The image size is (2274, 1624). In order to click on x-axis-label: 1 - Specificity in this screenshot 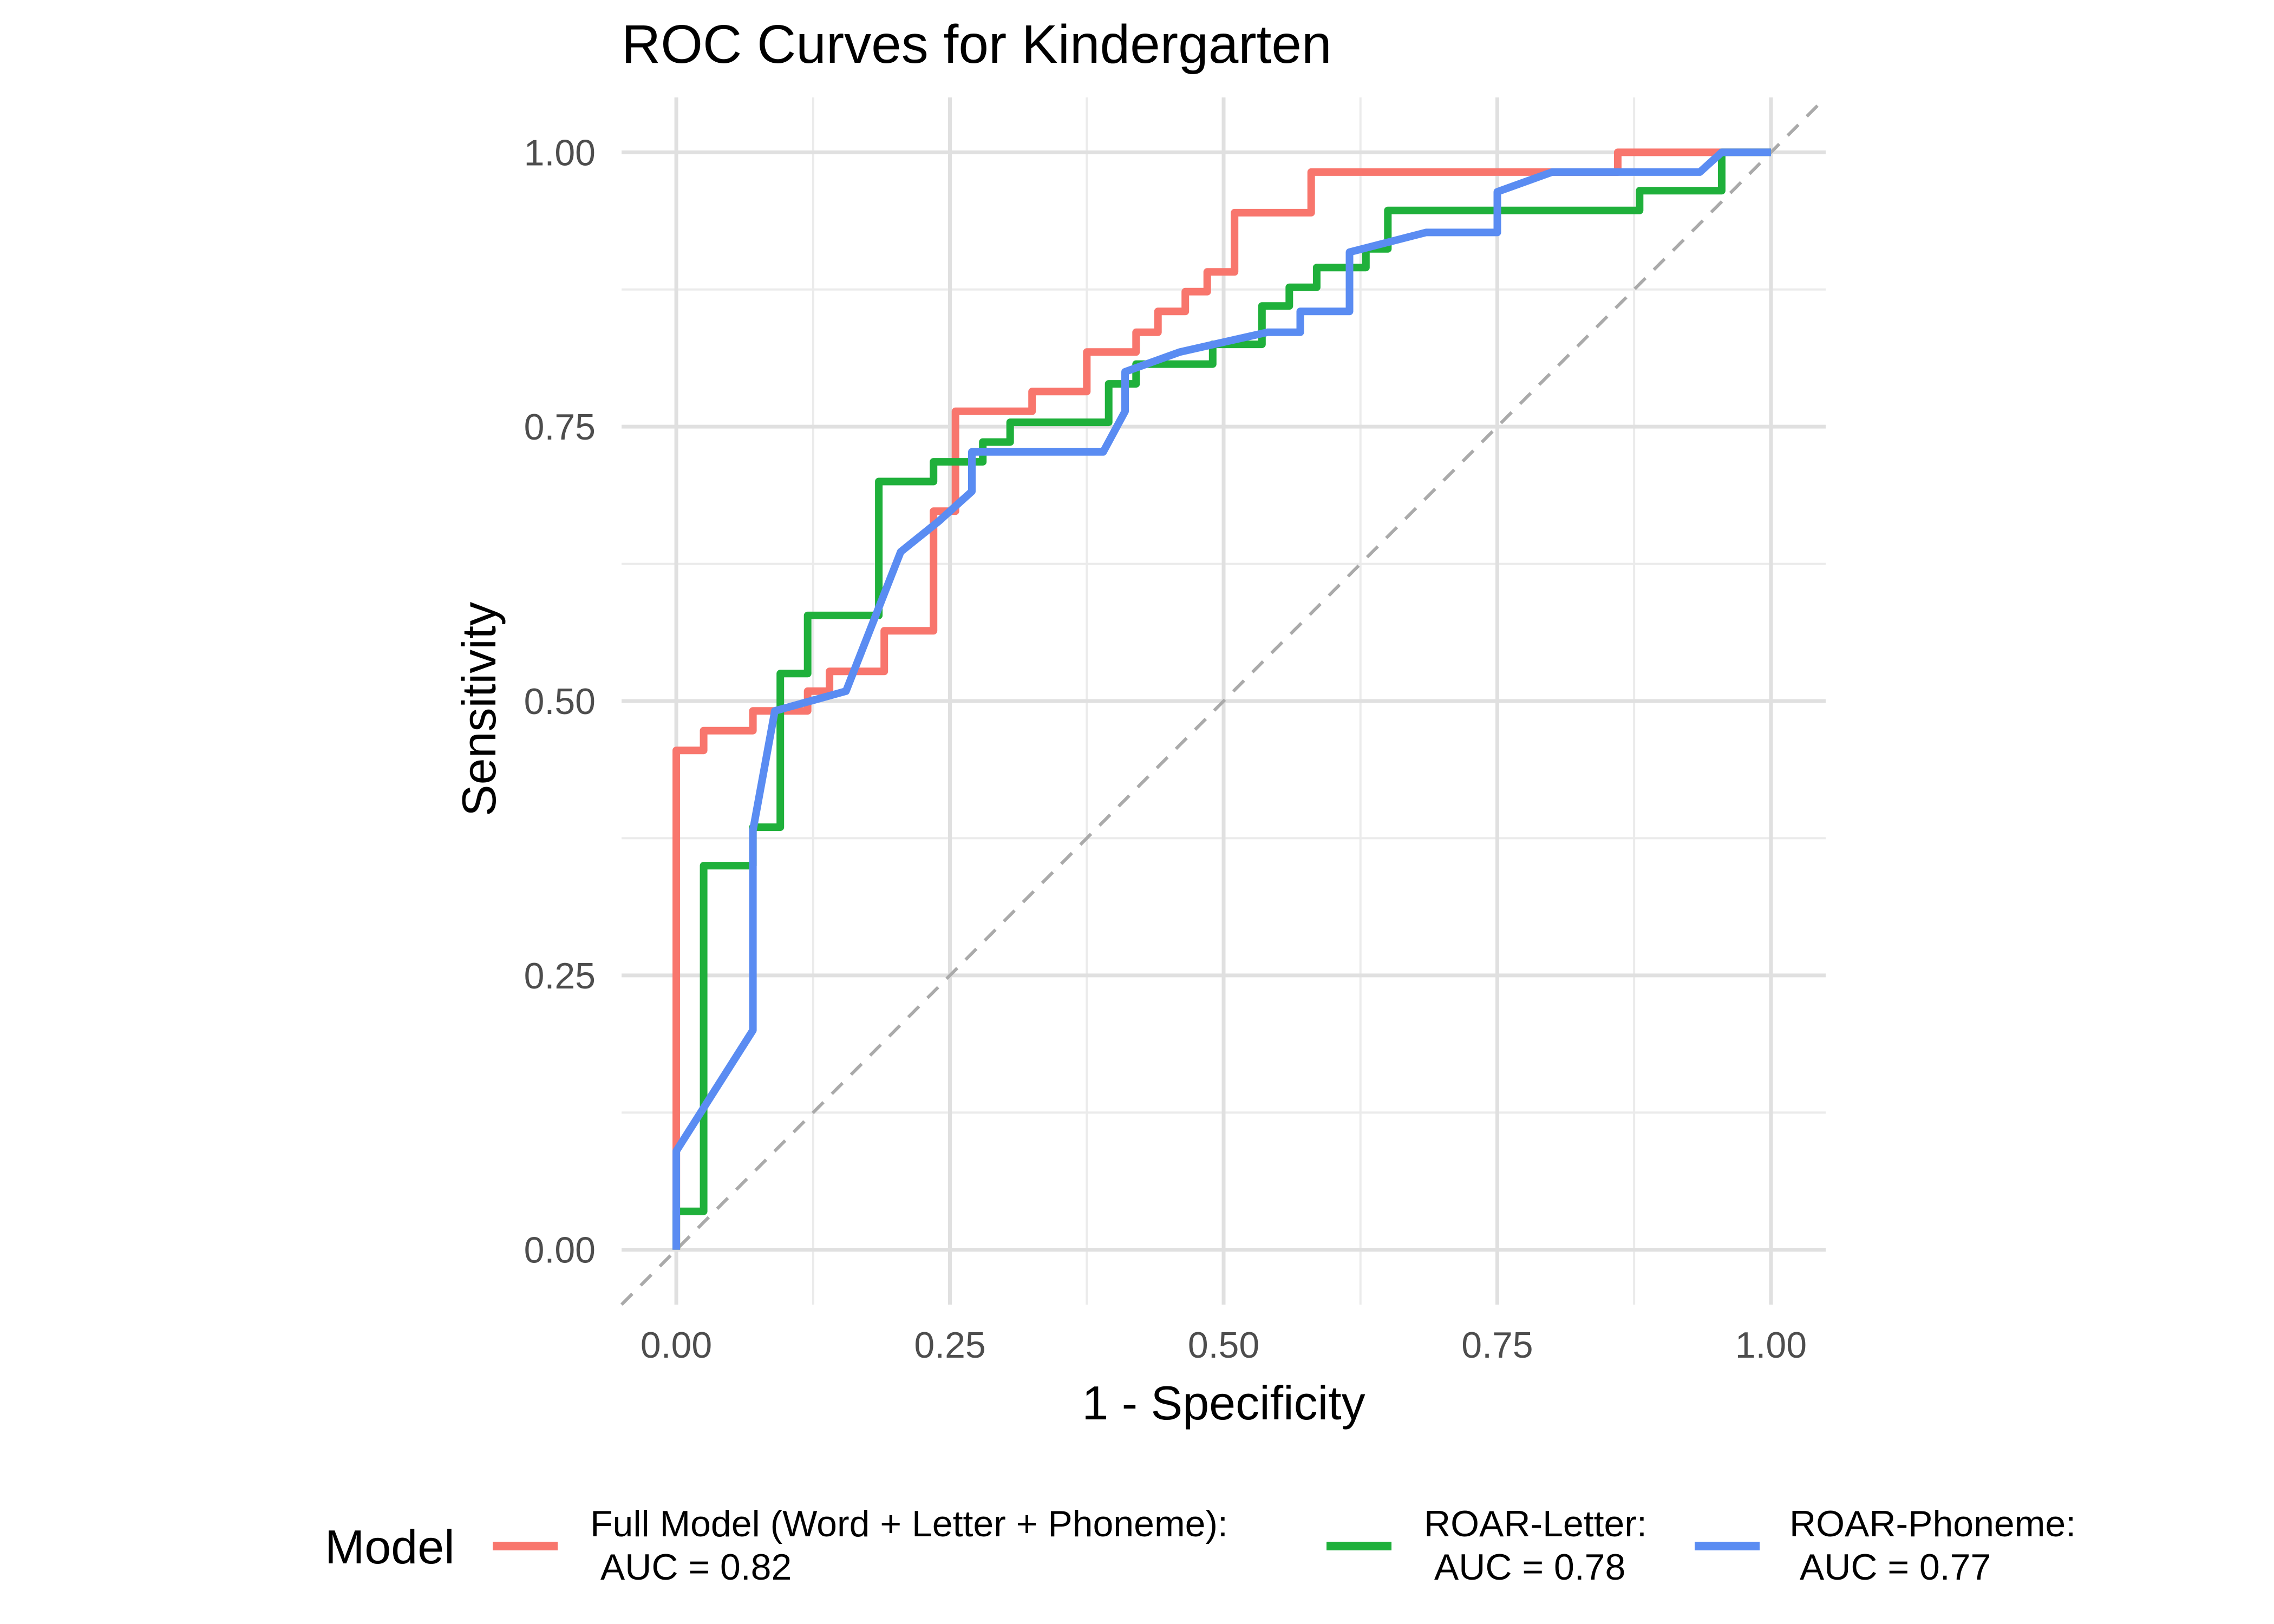, I will do `click(1224, 1403)`.